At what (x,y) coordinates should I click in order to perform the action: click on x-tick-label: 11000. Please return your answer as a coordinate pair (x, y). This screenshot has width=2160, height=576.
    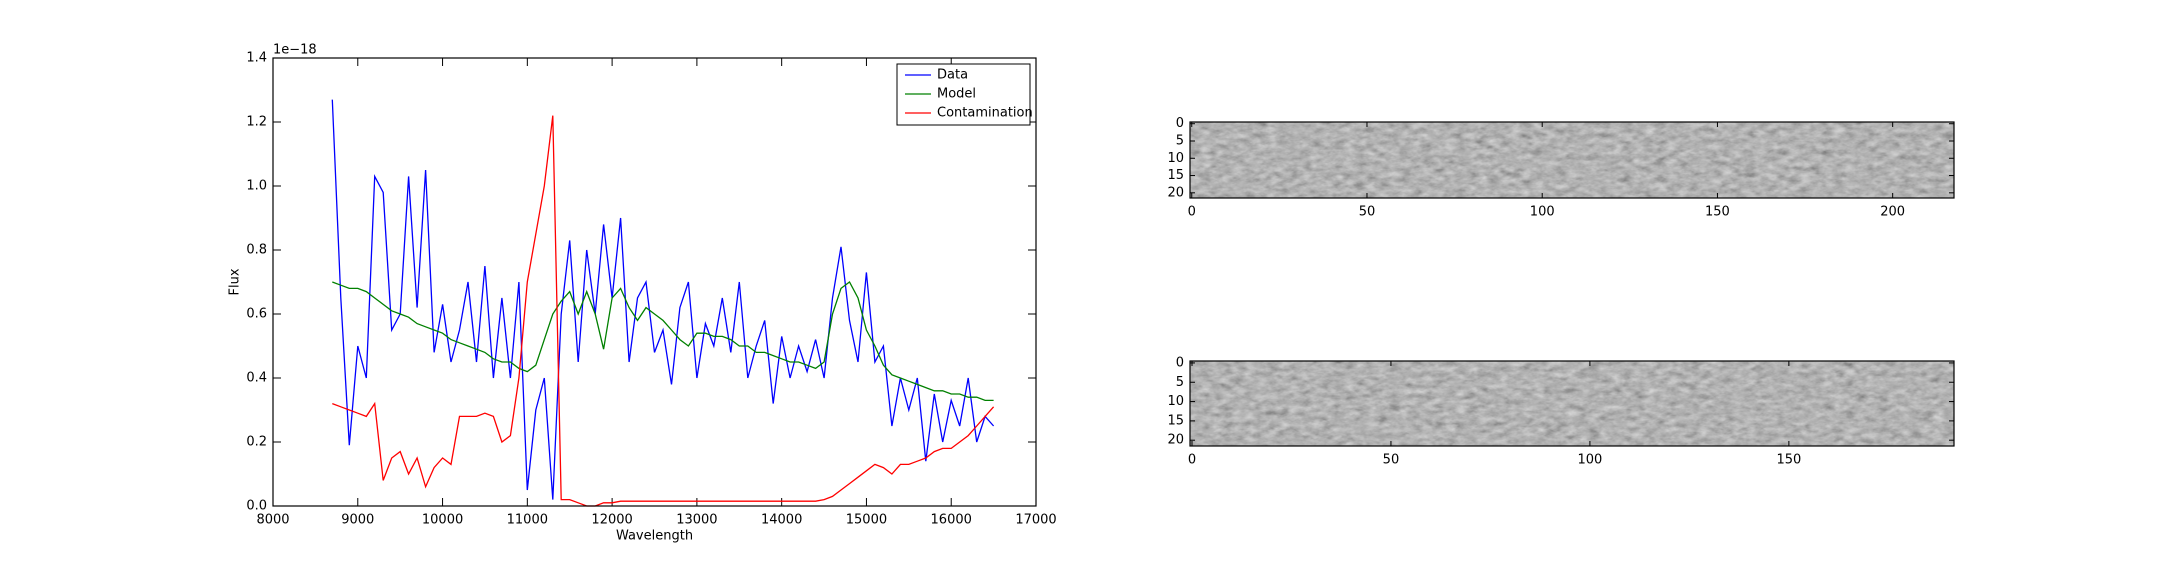
    Looking at the image, I should click on (527, 520).